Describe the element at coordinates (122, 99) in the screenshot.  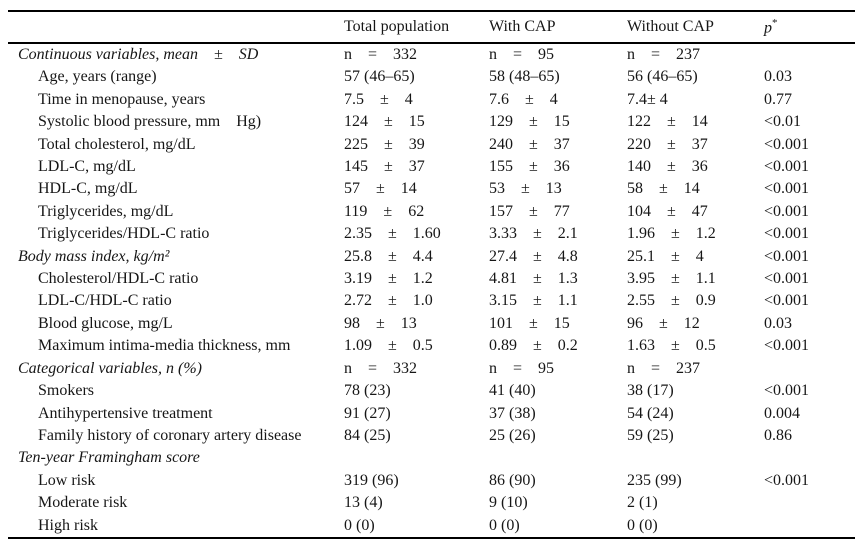
I see `row-label: Time in menopause, years` at that location.